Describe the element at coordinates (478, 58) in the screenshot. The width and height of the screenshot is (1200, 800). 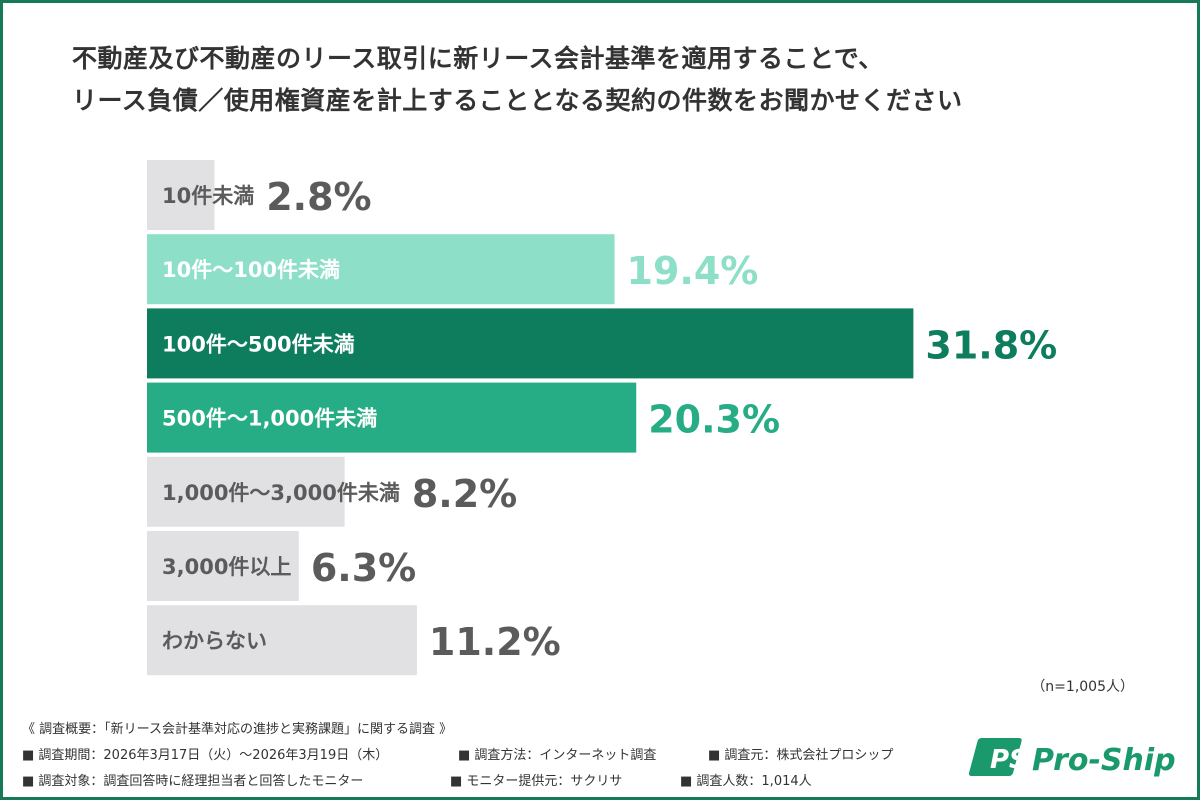
I see `title-line-1: 不動産及び不動産のリース取引に新リース会計基準を適用することで、` at that location.